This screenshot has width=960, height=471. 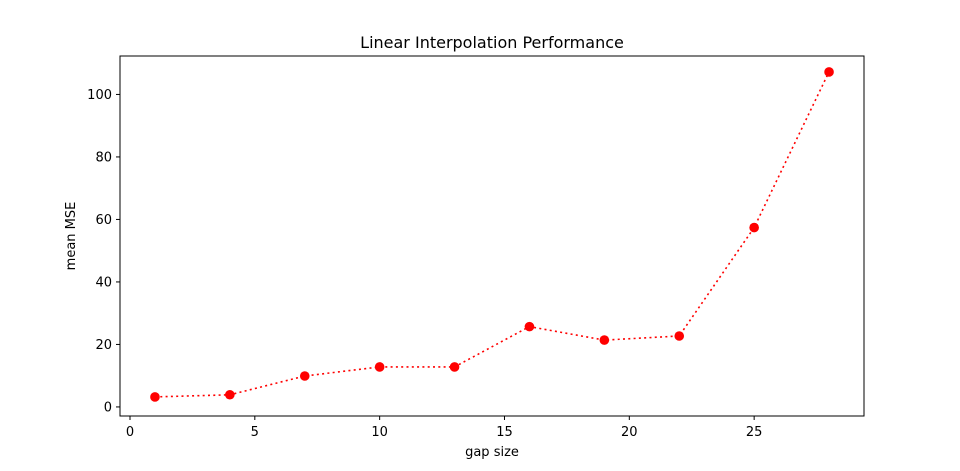 I want to click on y-axis-ticks: 0 20 40 60 80 100, so click(x=103, y=251).